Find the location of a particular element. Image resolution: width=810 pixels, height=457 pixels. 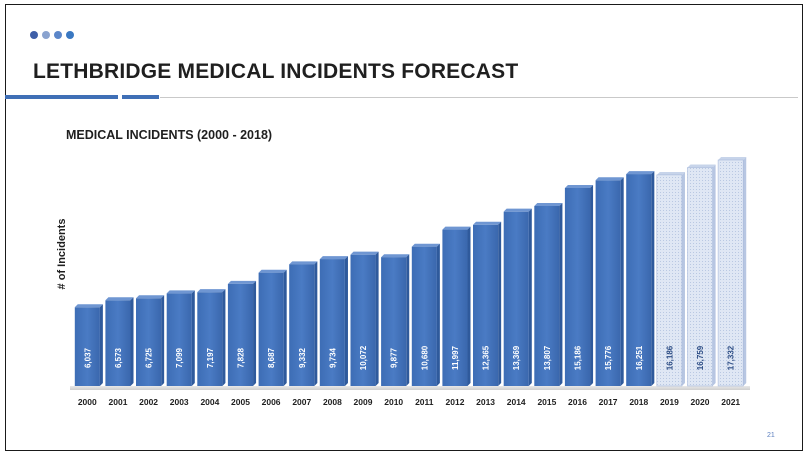

bar-side-2003 is located at coordinates (193, 338).